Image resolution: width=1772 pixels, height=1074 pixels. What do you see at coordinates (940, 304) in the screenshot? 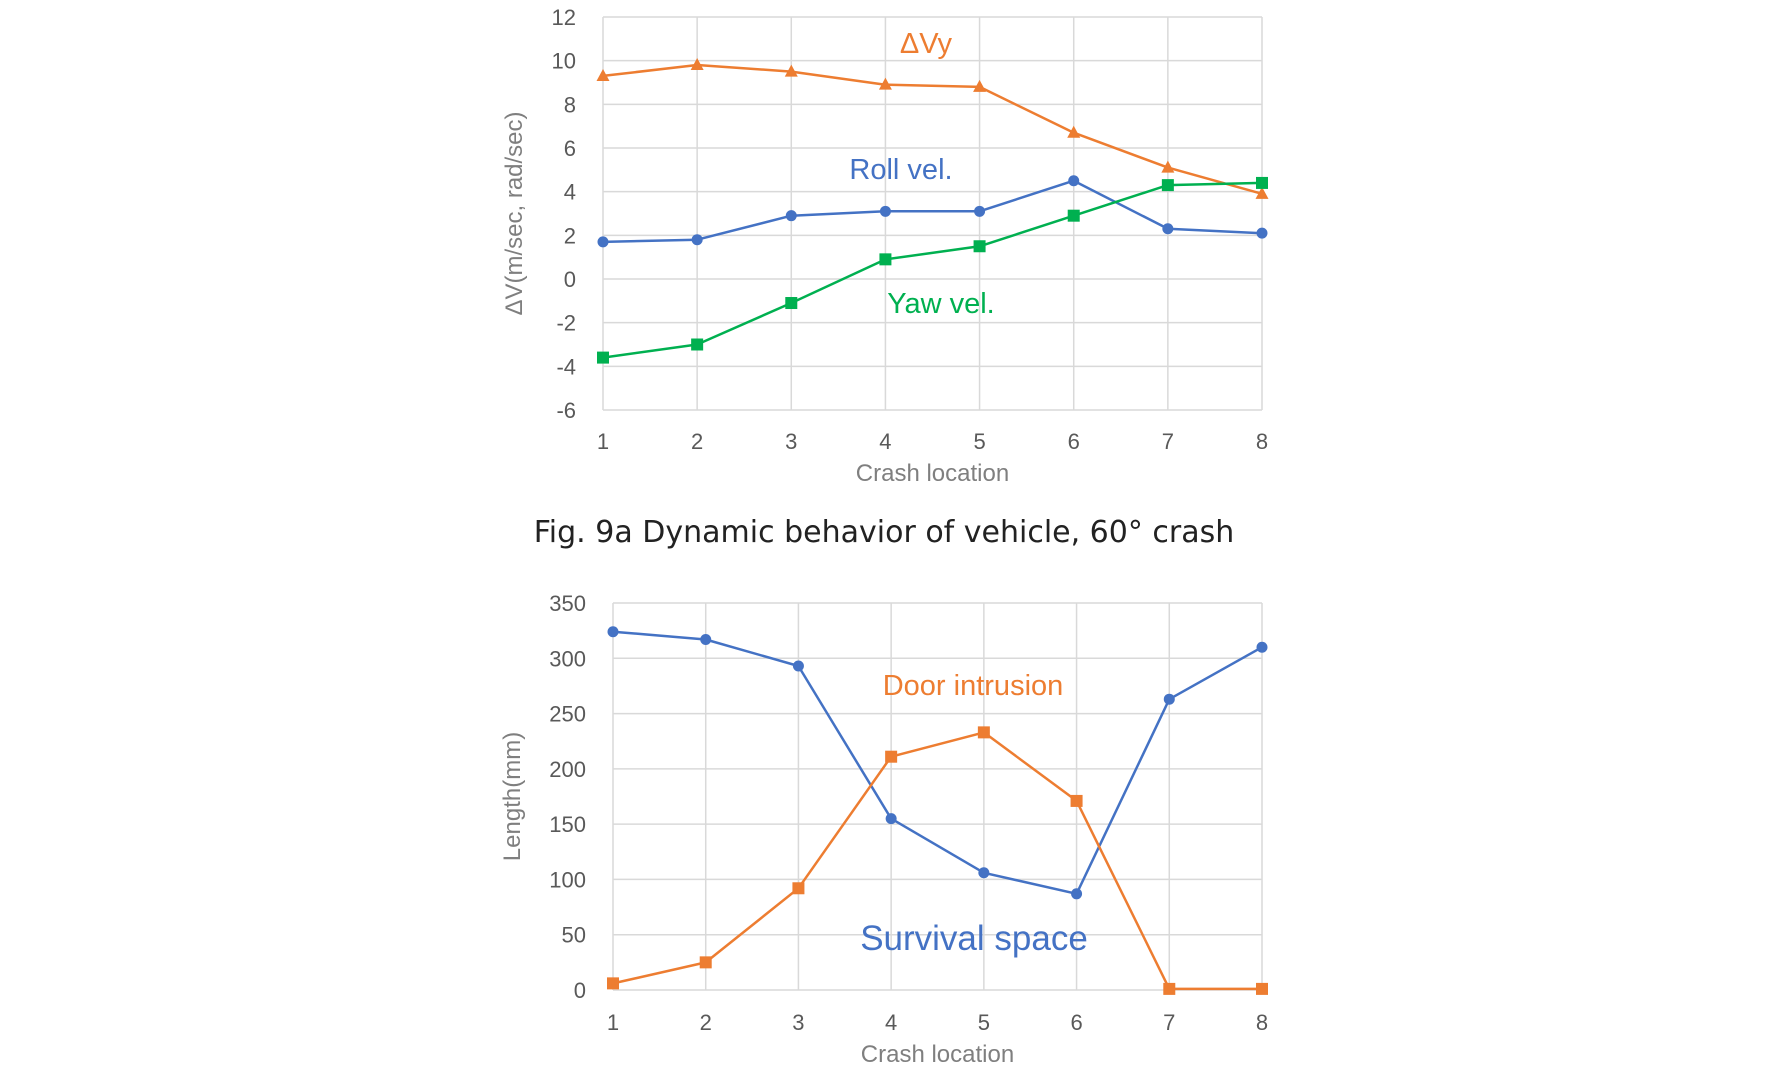
I see `series-label-yaw-vel: Yaw vel.` at bounding box center [940, 304].